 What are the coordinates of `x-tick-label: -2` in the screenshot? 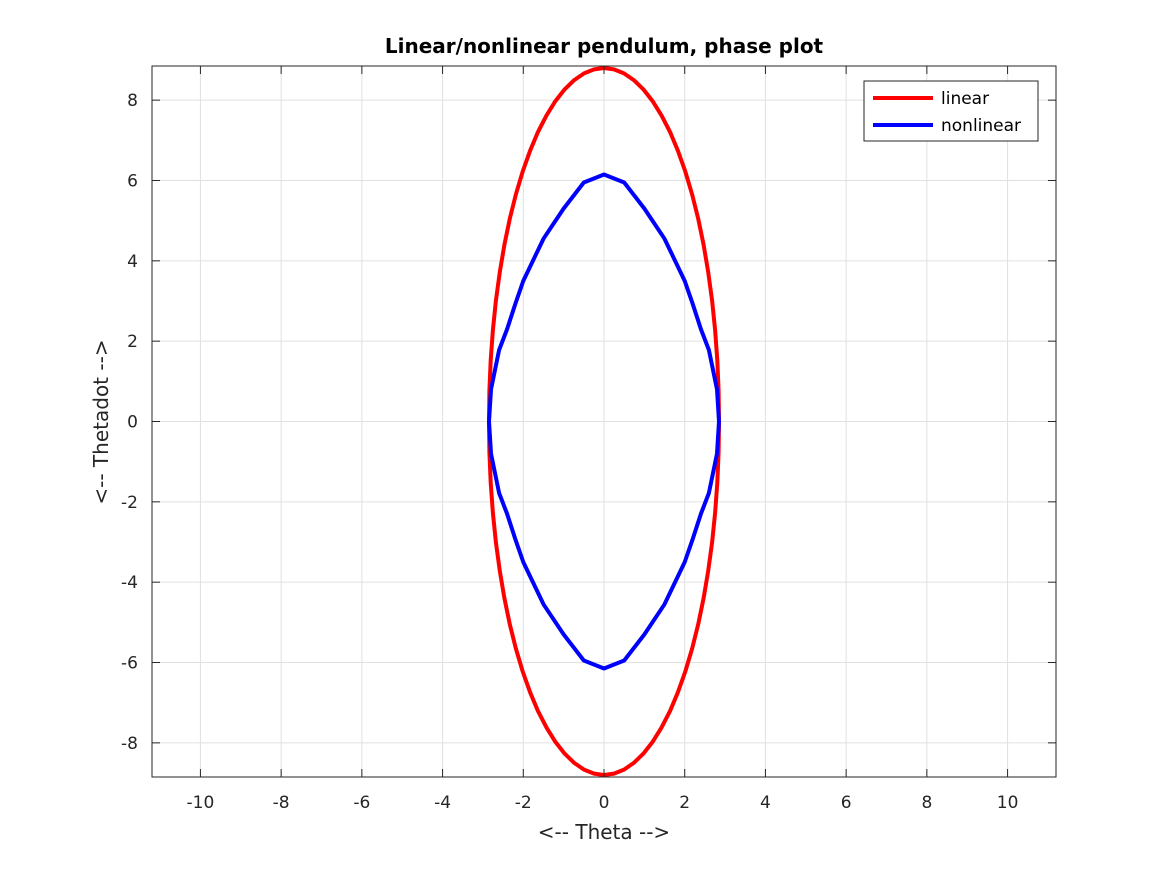 It's located at (523, 803).